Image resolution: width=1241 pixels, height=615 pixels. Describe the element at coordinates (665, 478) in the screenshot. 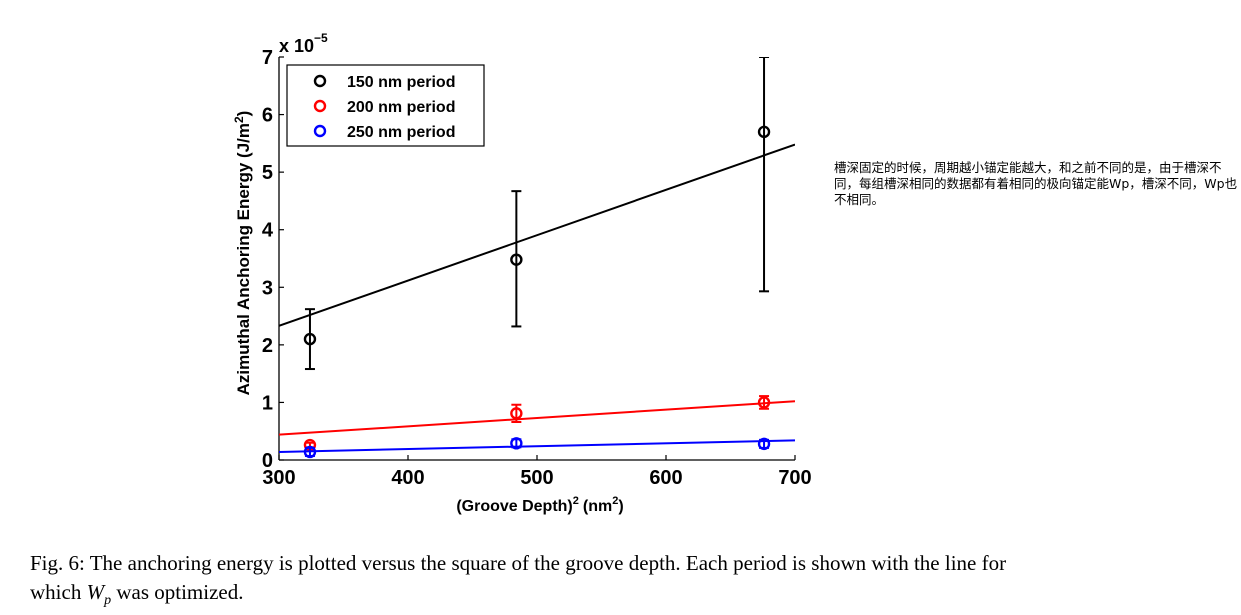

I see `x-tick-label: 600` at that location.